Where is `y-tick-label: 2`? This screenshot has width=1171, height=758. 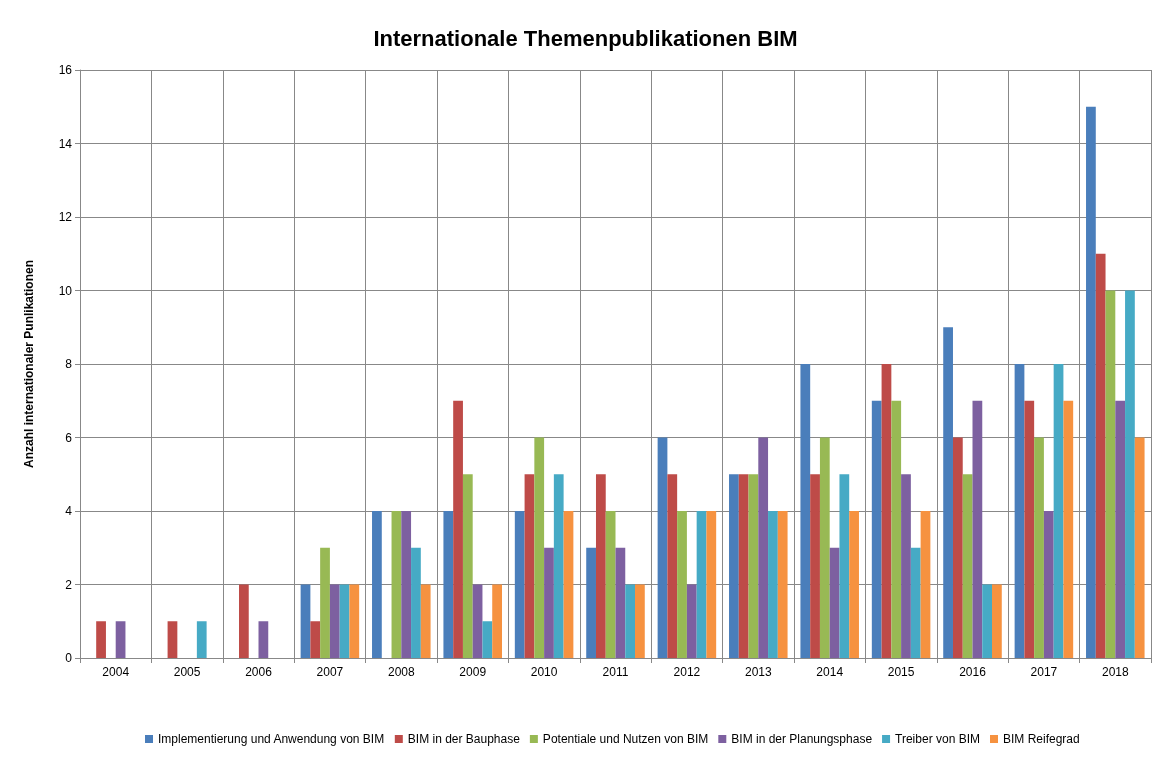 y-tick-label: 2 is located at coordinates (69, 584).